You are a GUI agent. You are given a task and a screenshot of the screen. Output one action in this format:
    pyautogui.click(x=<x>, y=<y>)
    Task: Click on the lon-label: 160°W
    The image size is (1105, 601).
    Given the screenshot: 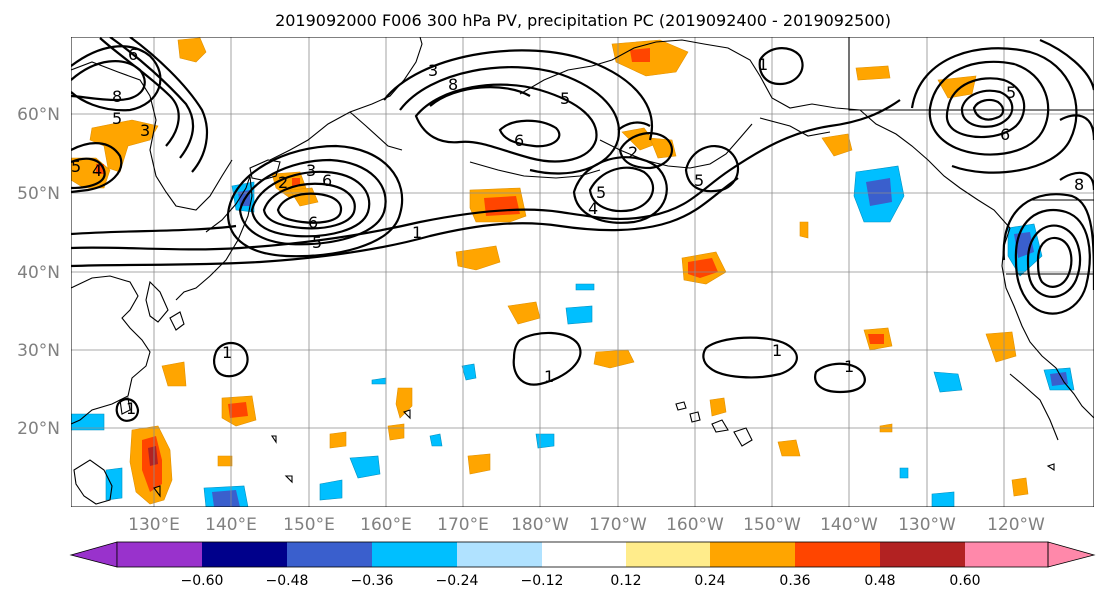 What is the action you would take?
    pyautogui.click(x=695, y=525)
    